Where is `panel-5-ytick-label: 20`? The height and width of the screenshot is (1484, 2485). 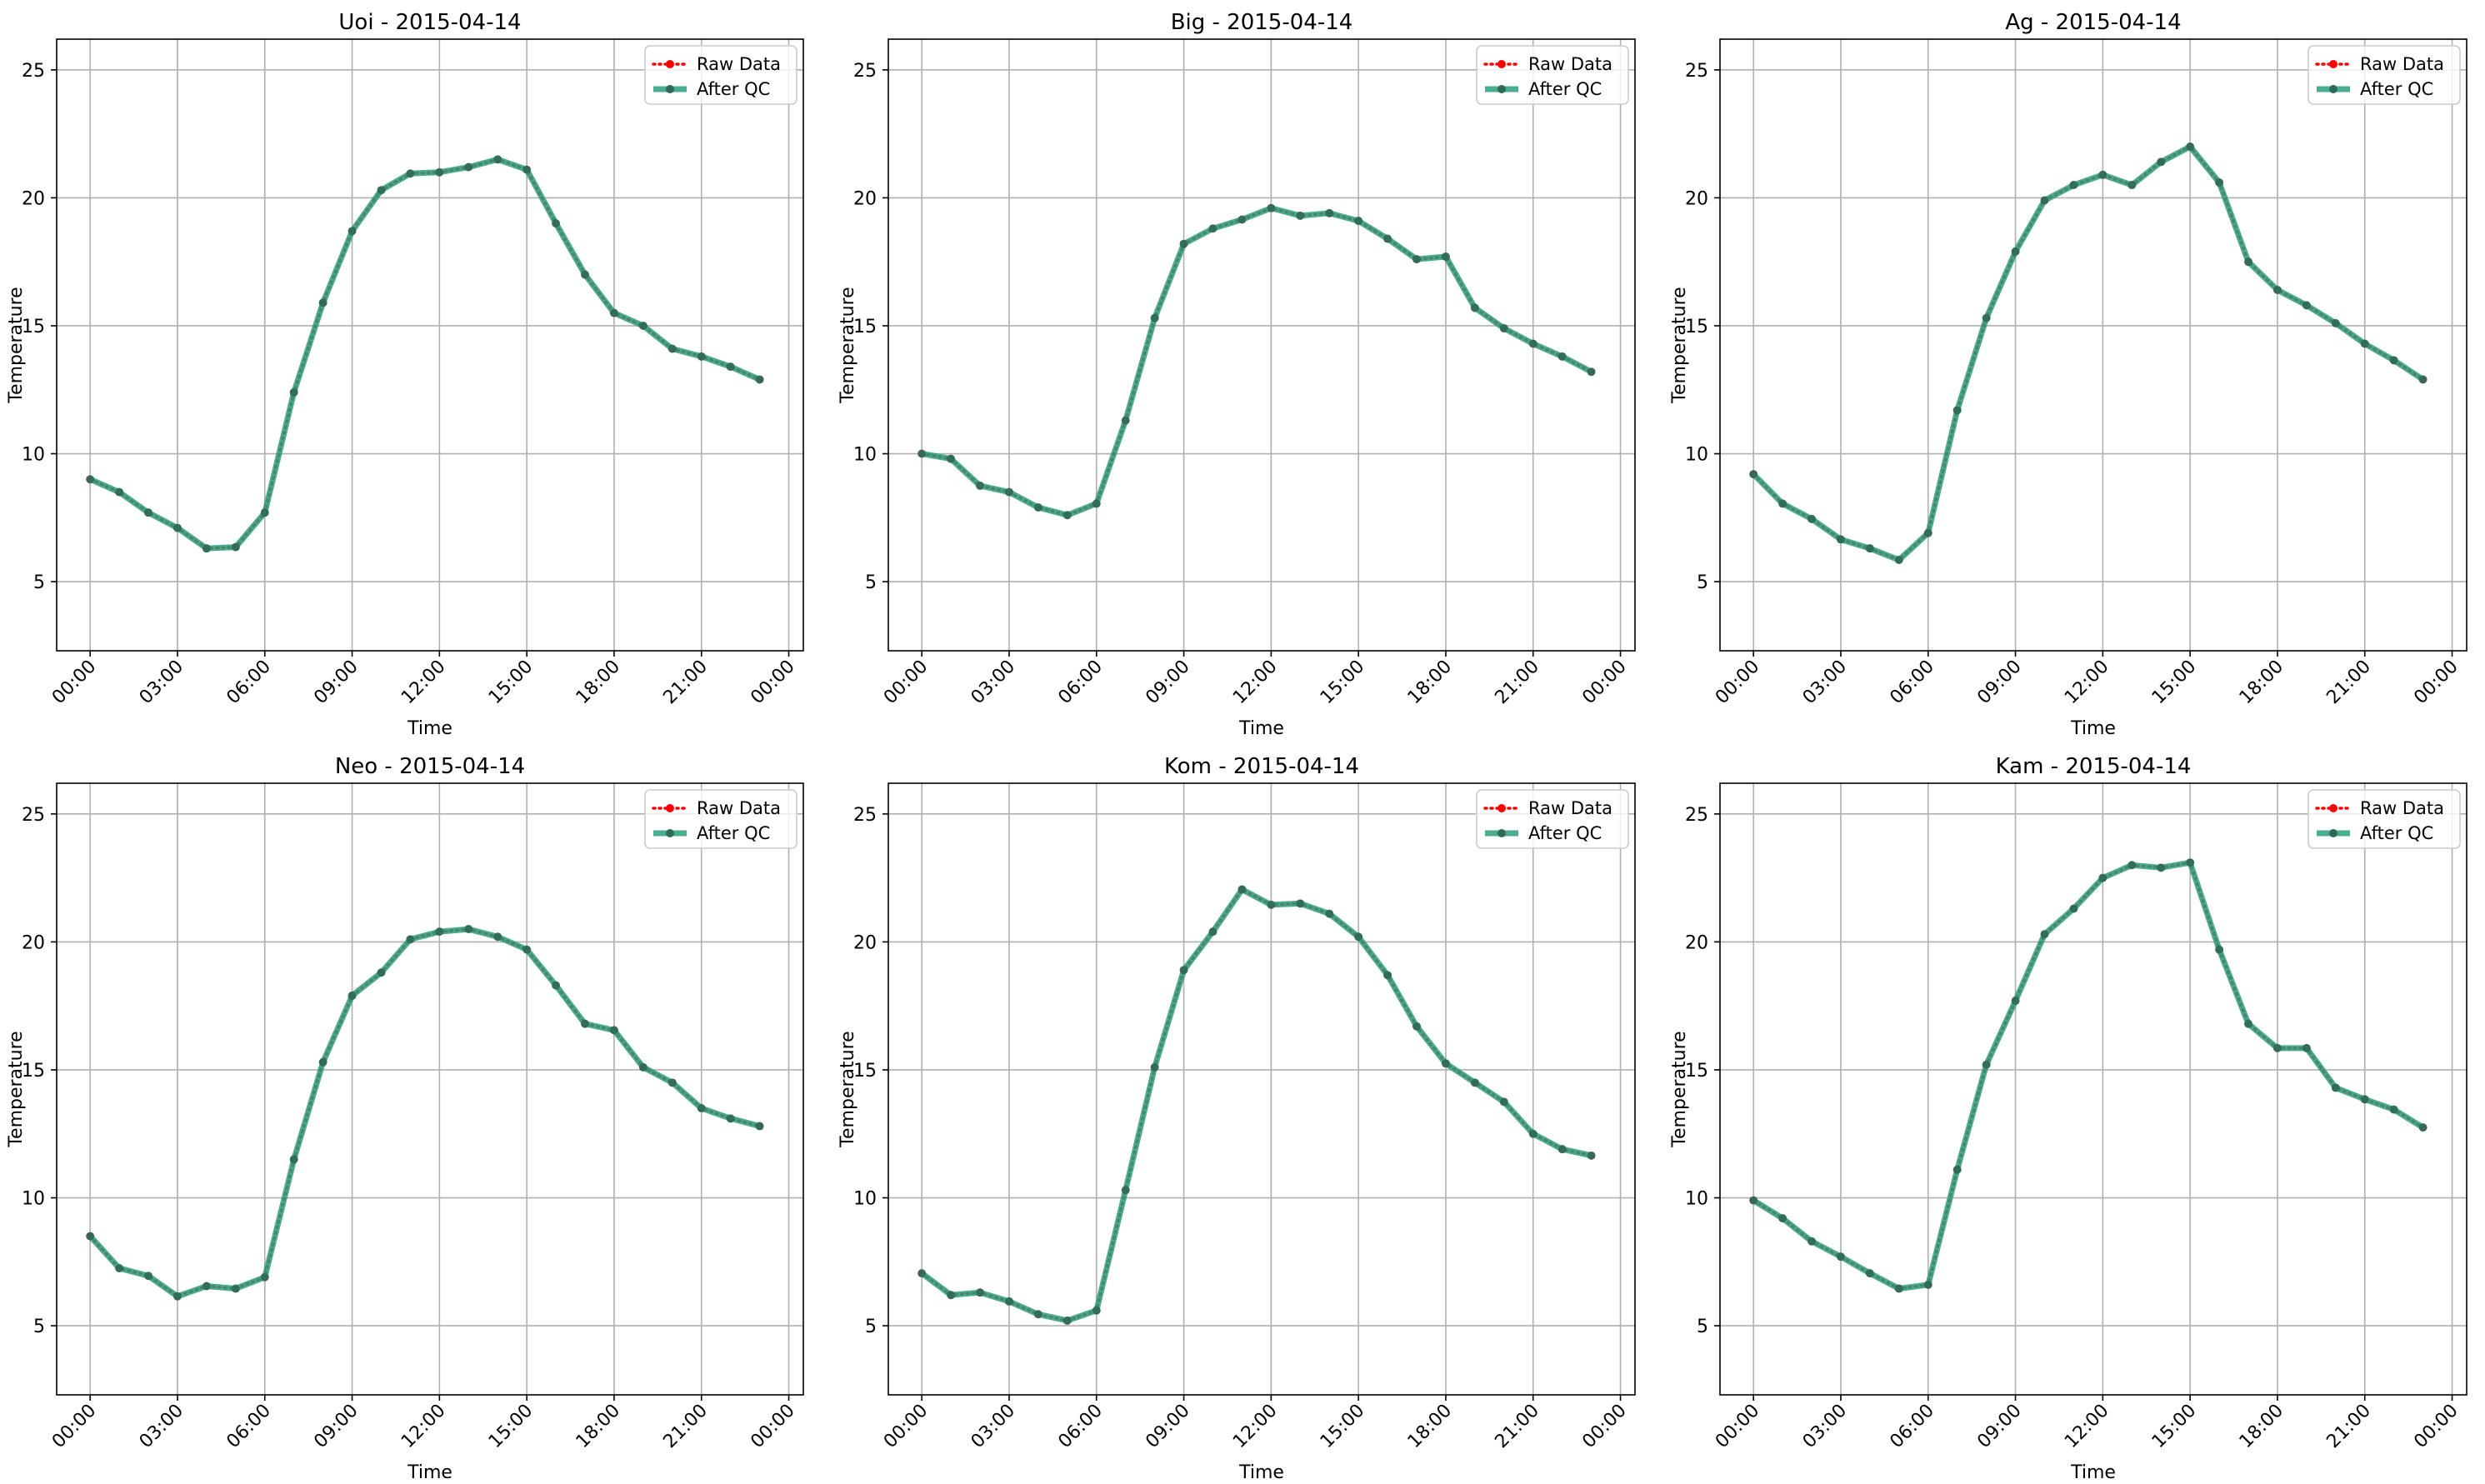
panel-5-ytick-label: 20 is located at coordinates (865, 943).